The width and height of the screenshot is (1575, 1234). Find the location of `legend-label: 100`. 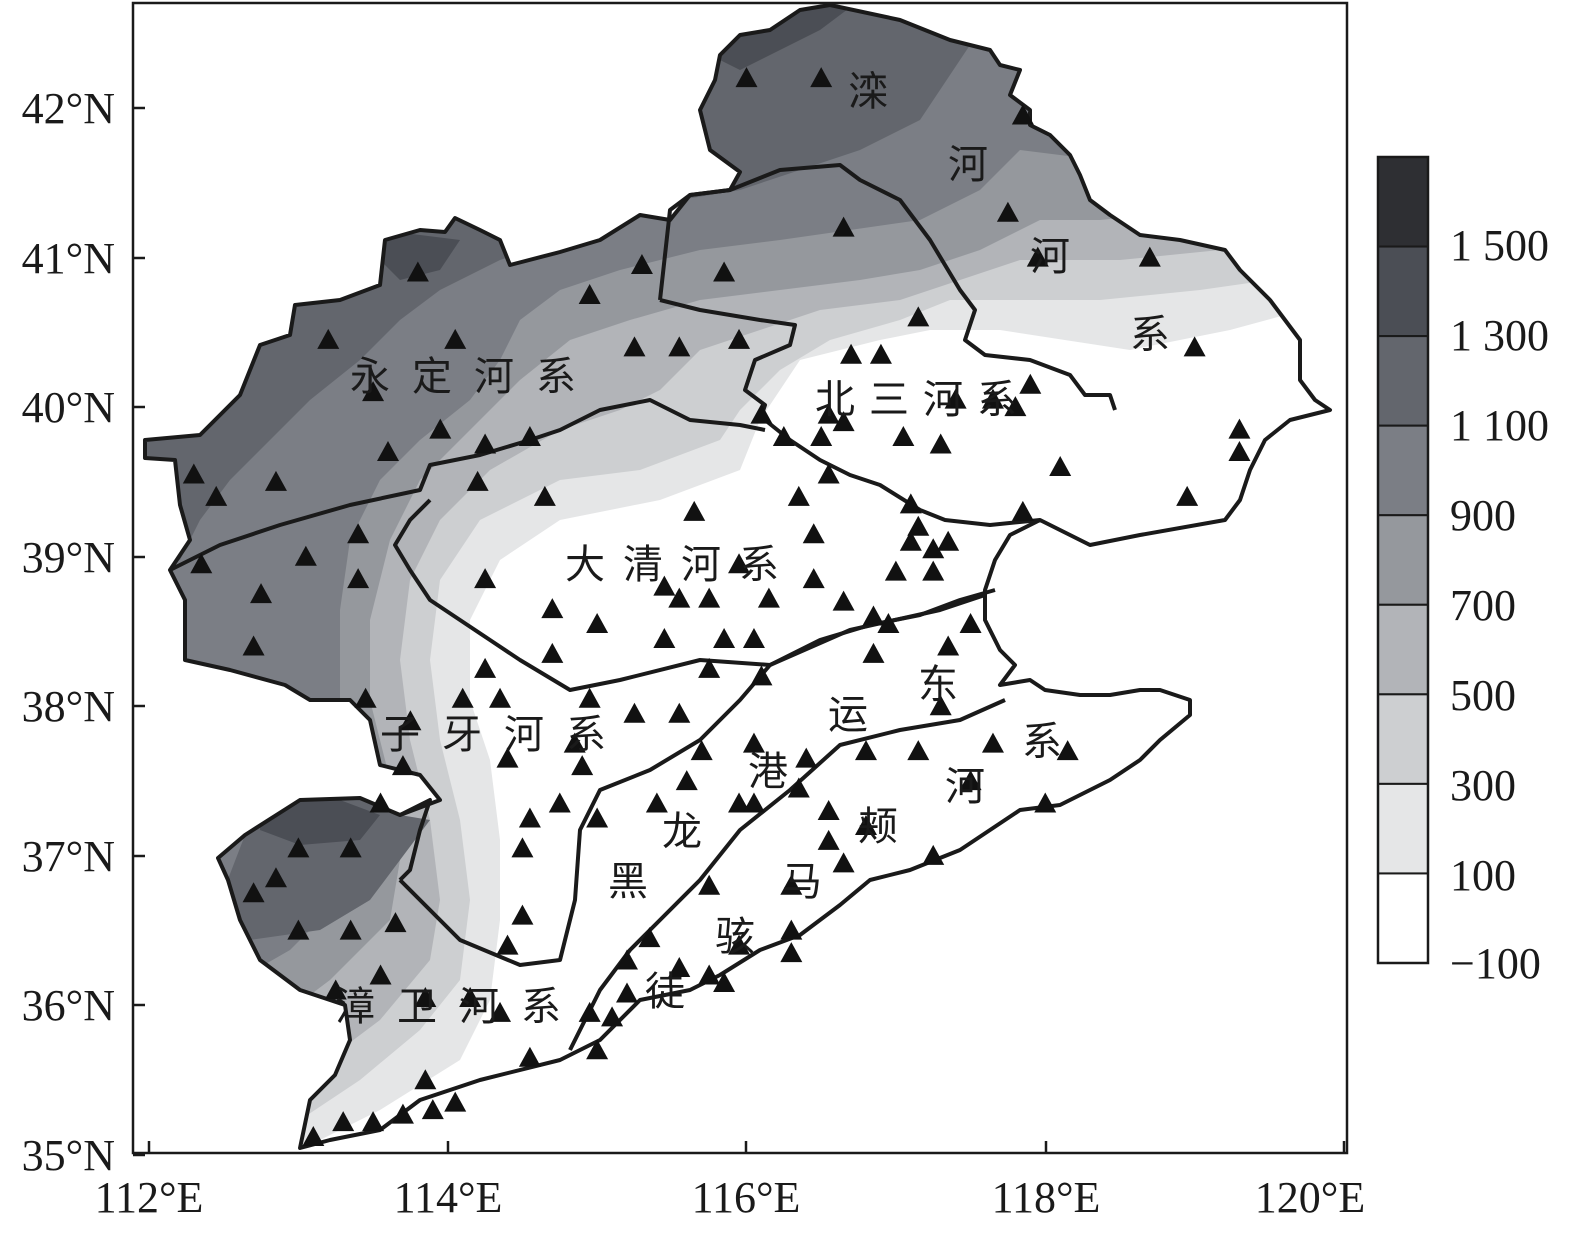

legend-label: 100 is located at coordinates (1483, 875).